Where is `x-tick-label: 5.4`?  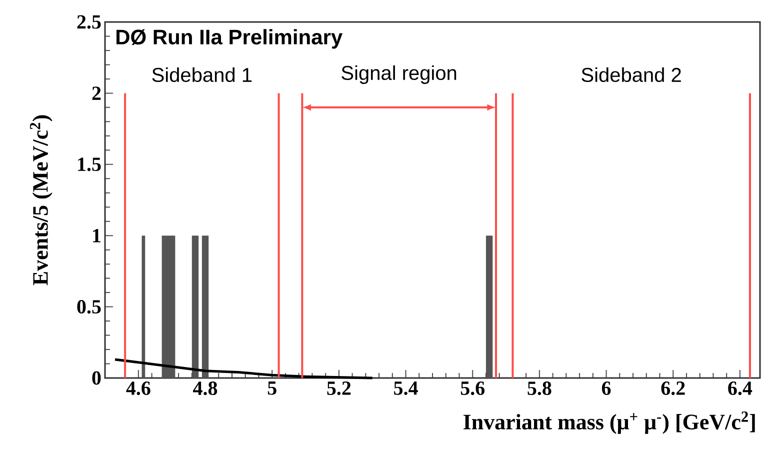
x-tick-label: 5.4 is located at coordinates (406, 388).